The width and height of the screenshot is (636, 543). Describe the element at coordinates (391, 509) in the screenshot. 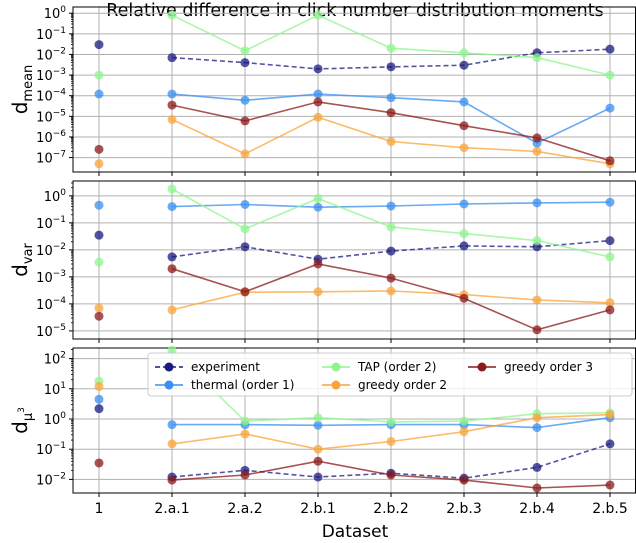

I see `x-tick-label: 2.b.2` at that location.